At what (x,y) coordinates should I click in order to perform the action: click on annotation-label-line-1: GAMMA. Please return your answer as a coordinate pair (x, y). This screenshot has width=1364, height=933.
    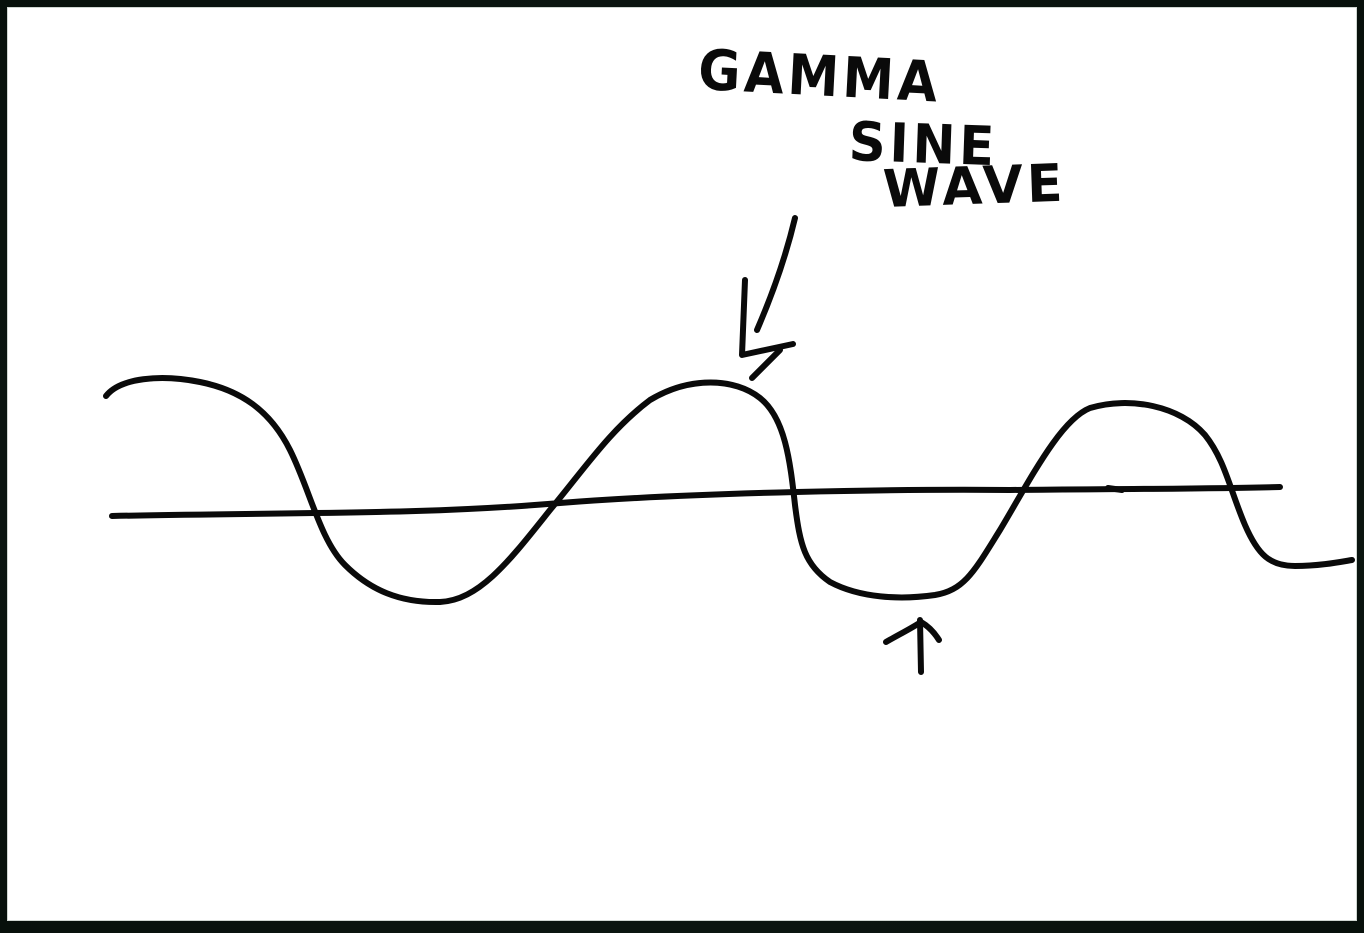
    Looking at the image, I should click on (819, 77).